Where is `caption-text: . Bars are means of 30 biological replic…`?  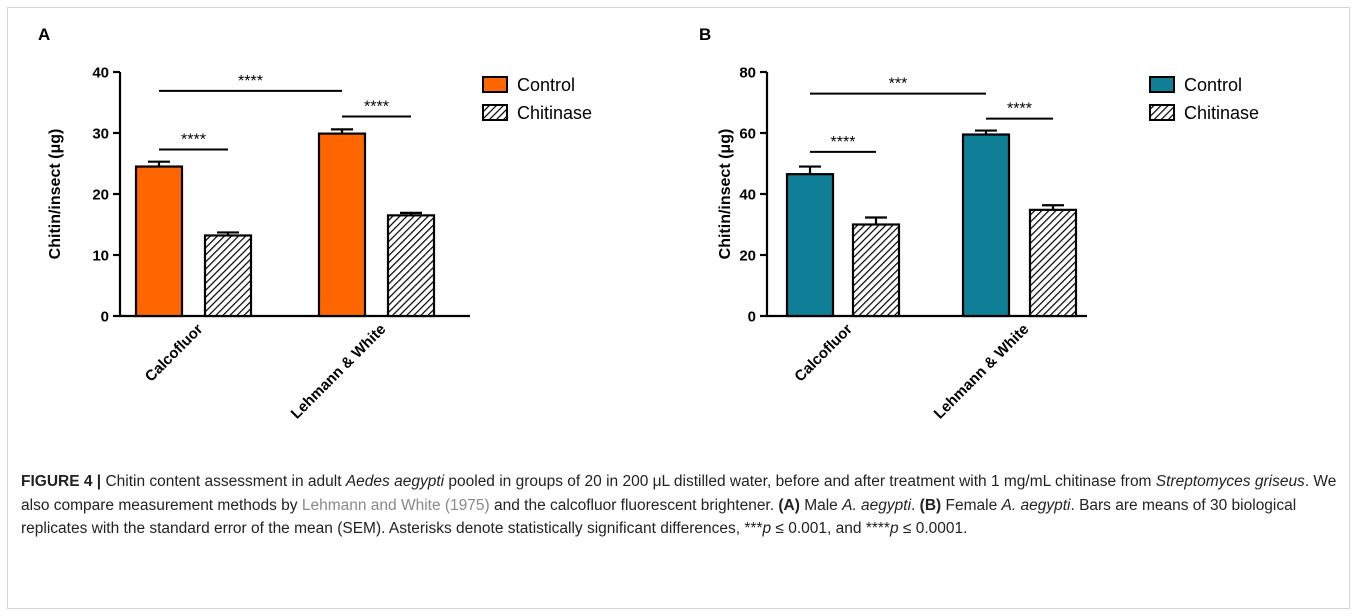
caption-text: . Bars are means of 30 biological replic… is located at coordinates (659, 517).